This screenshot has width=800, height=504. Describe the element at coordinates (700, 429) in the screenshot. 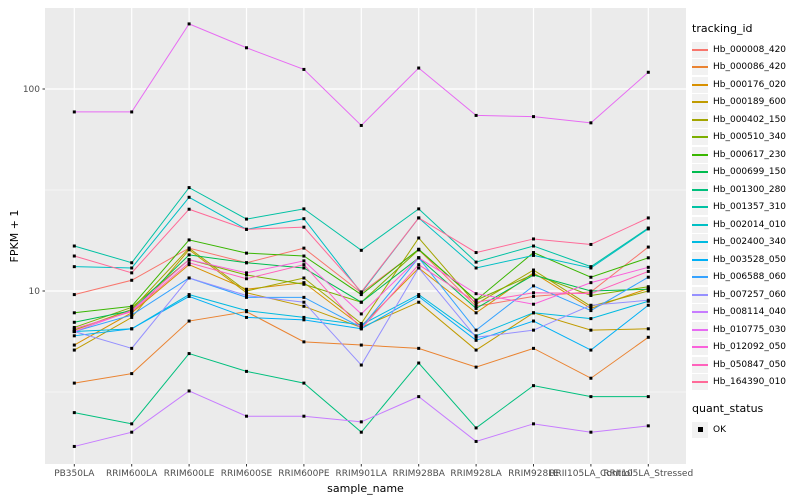

I see `legend-key-quant-ok` at that location.